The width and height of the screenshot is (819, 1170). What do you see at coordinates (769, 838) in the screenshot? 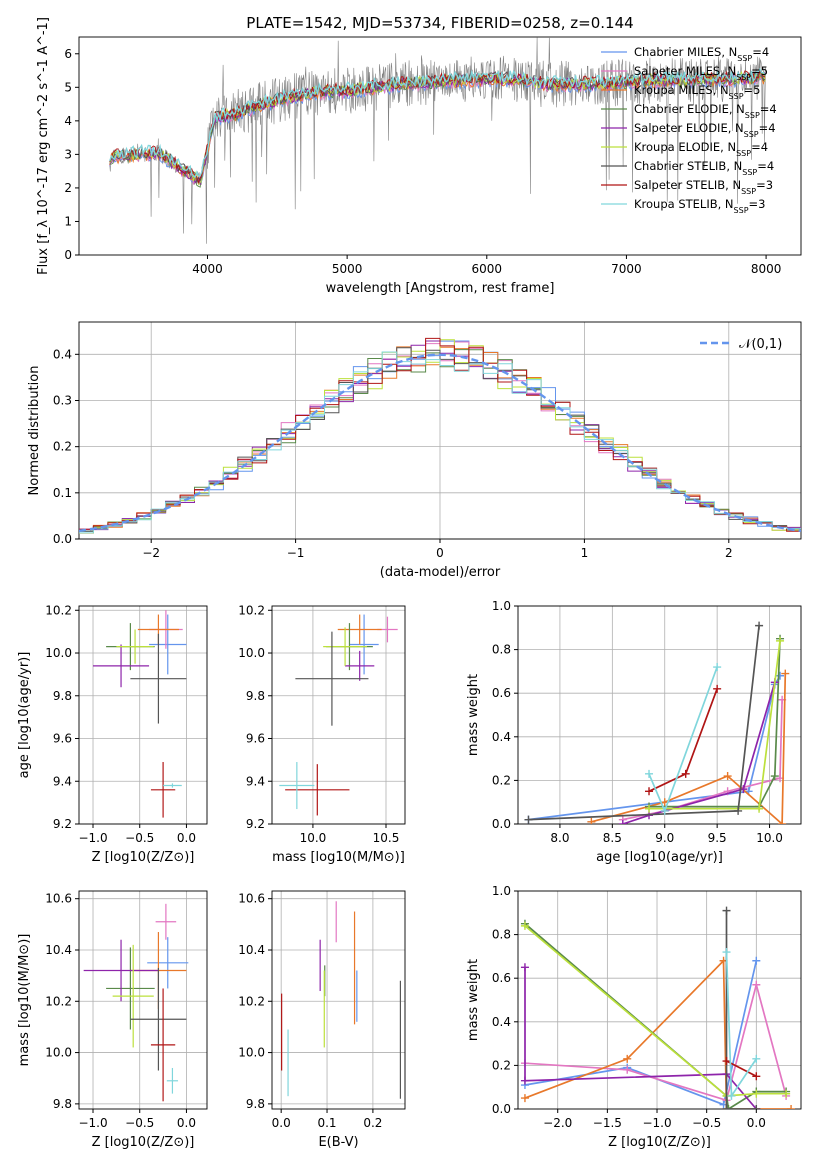
I see `x-tick-label: 10.0` at bounding box center [769, 838].